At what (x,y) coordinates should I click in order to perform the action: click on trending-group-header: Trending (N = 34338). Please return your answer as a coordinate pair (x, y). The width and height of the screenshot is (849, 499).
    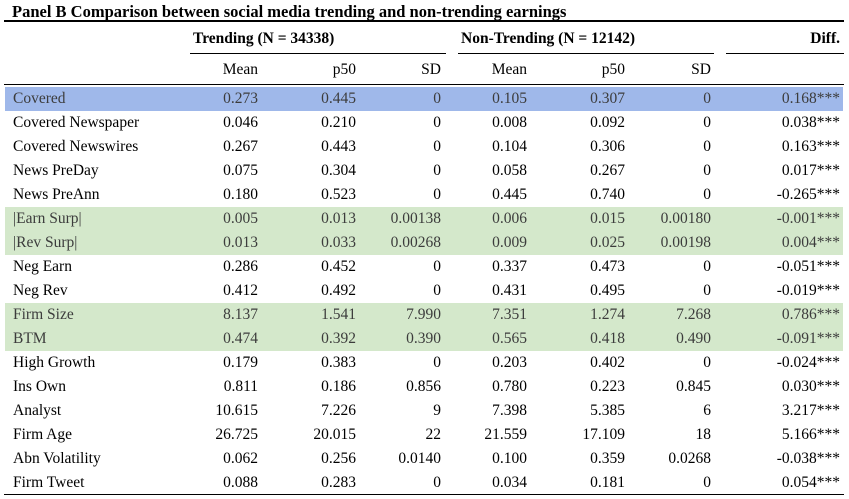
    Looking at the image, I should click on (264, 38).